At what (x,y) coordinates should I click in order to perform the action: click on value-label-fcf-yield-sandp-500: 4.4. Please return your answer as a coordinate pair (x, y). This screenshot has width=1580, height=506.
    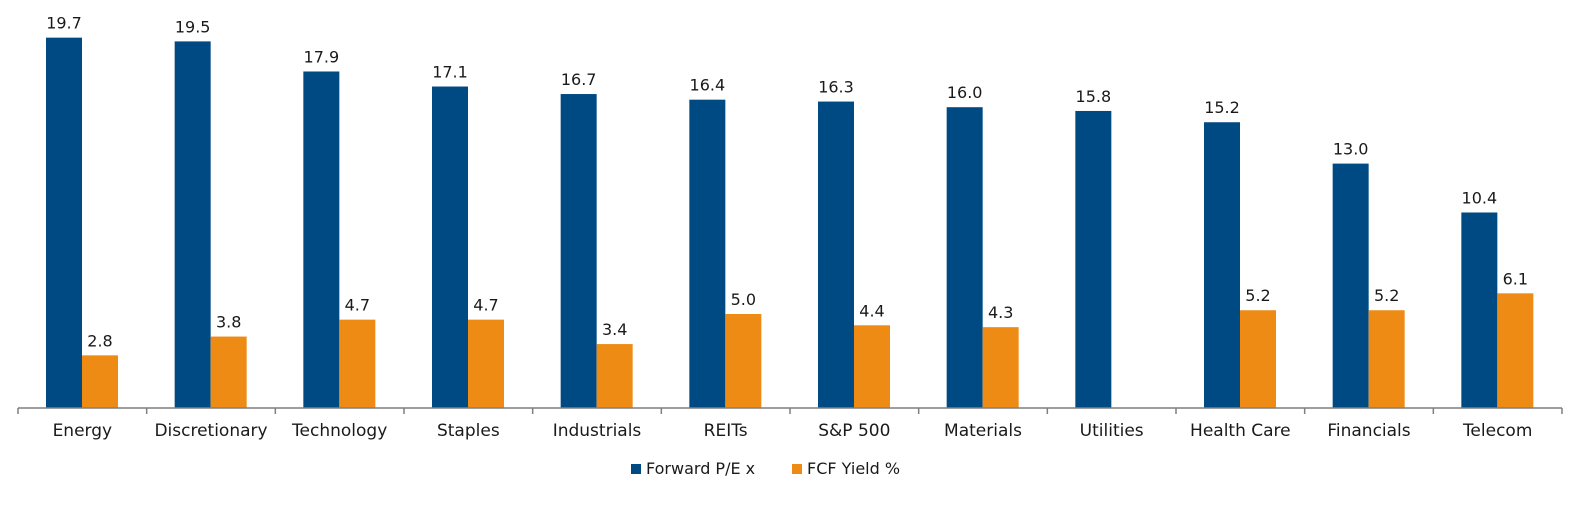
    Looking at the image, I should click on (871, 310).